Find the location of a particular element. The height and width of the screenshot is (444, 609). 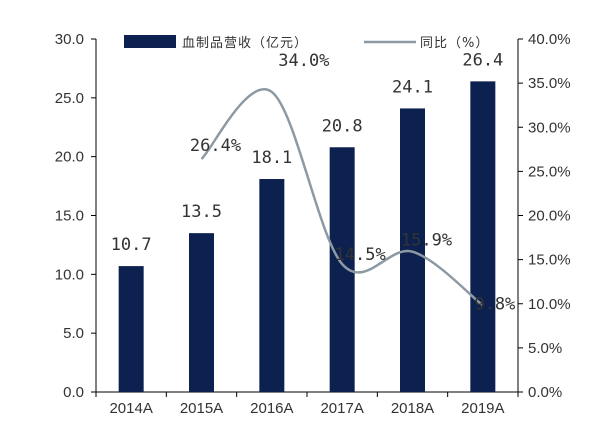

x-tick-label: 2017A is located at coordinates (341, 408).